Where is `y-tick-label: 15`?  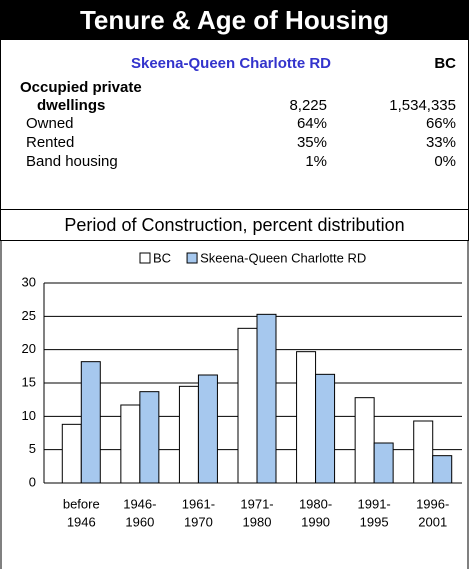
y-tick-label: 15 is located at coordinates (29, 381).